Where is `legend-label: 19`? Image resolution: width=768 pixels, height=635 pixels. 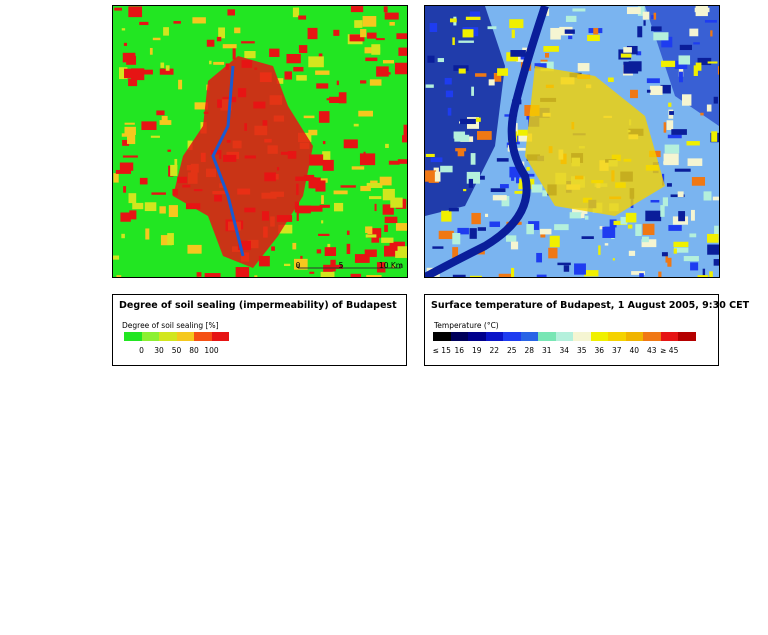
legend-label: 19 is located at coordinates (476, 350).